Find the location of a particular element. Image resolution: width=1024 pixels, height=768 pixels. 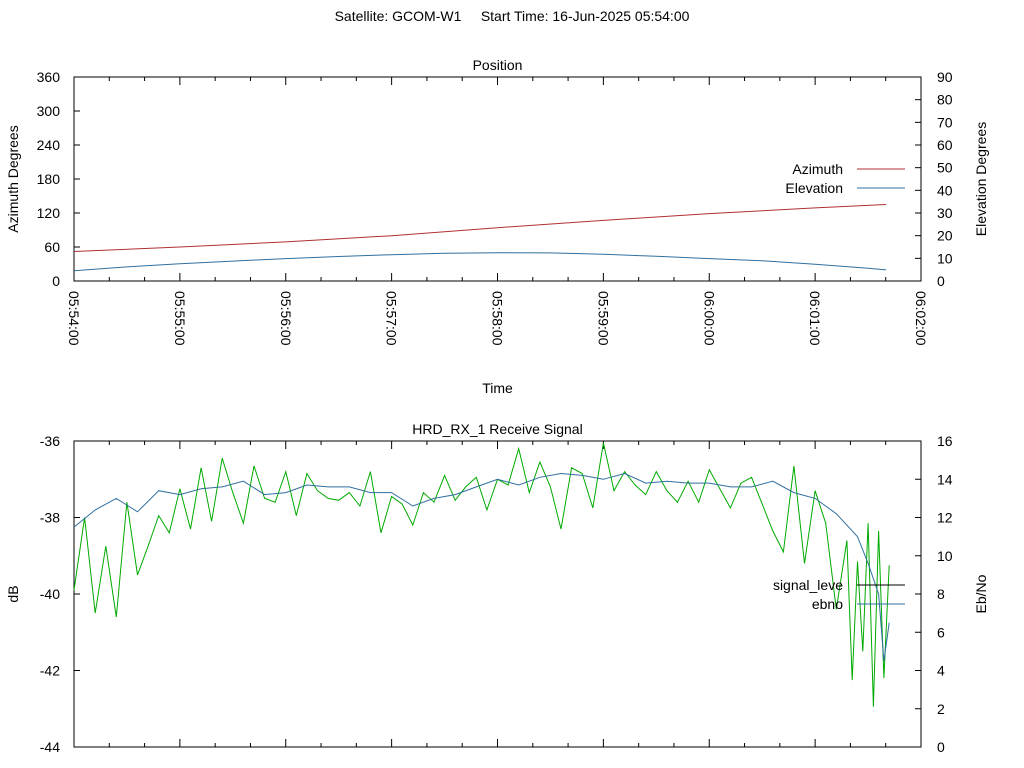

y2-tick-label-1: 0 is located at coordinates (941, 747).